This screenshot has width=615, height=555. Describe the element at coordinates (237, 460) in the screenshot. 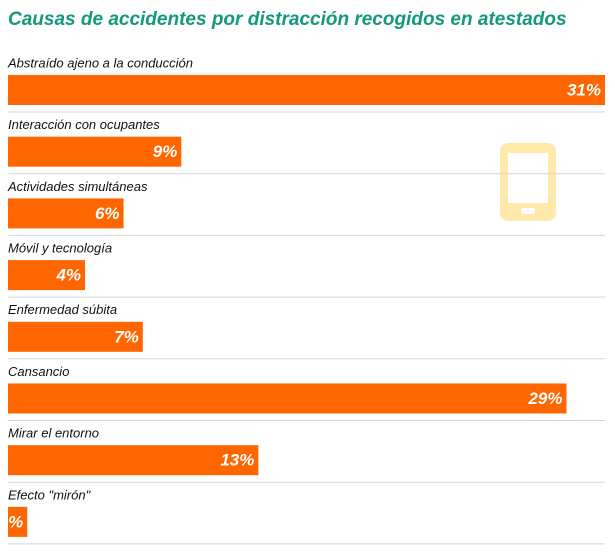

I see `value-label: 13%` at that location.